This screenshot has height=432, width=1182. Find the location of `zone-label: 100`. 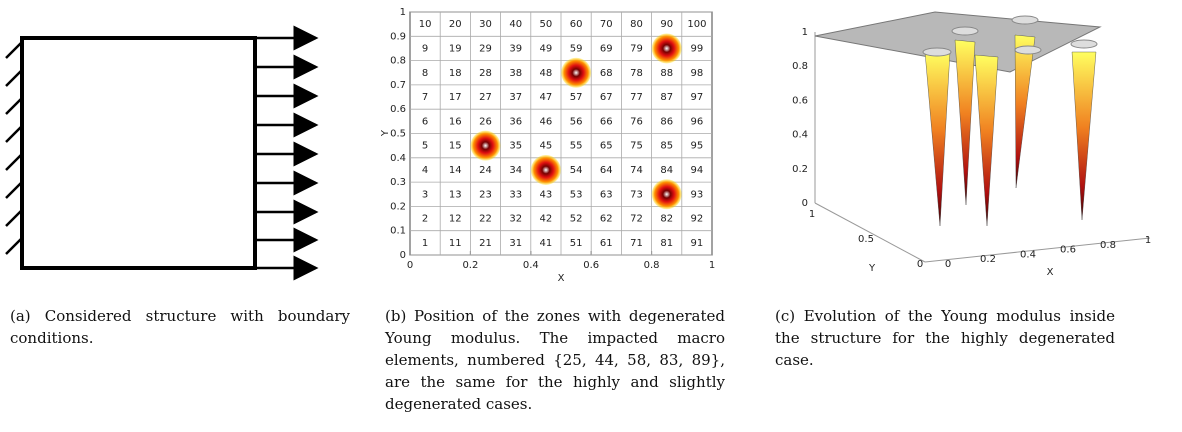

zone-label: 100 is located at coordinates (696, 24).